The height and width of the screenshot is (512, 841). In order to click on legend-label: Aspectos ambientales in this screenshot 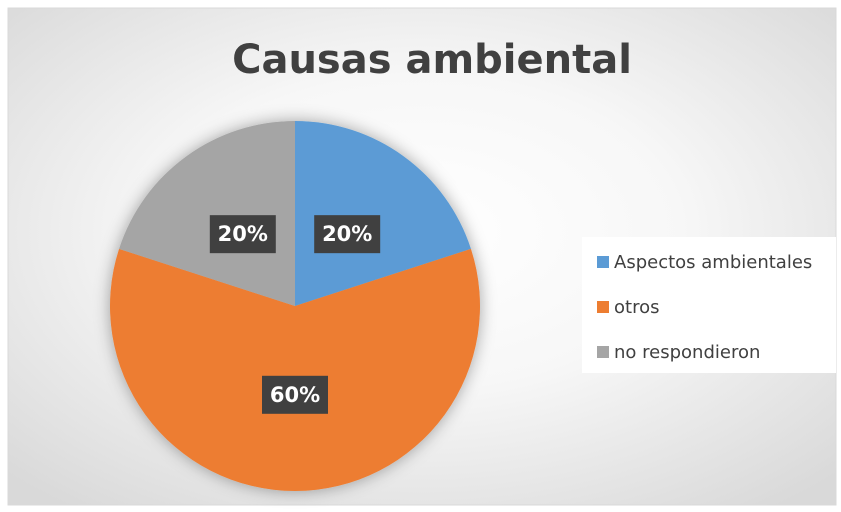, I will do `click(713, 262)`.